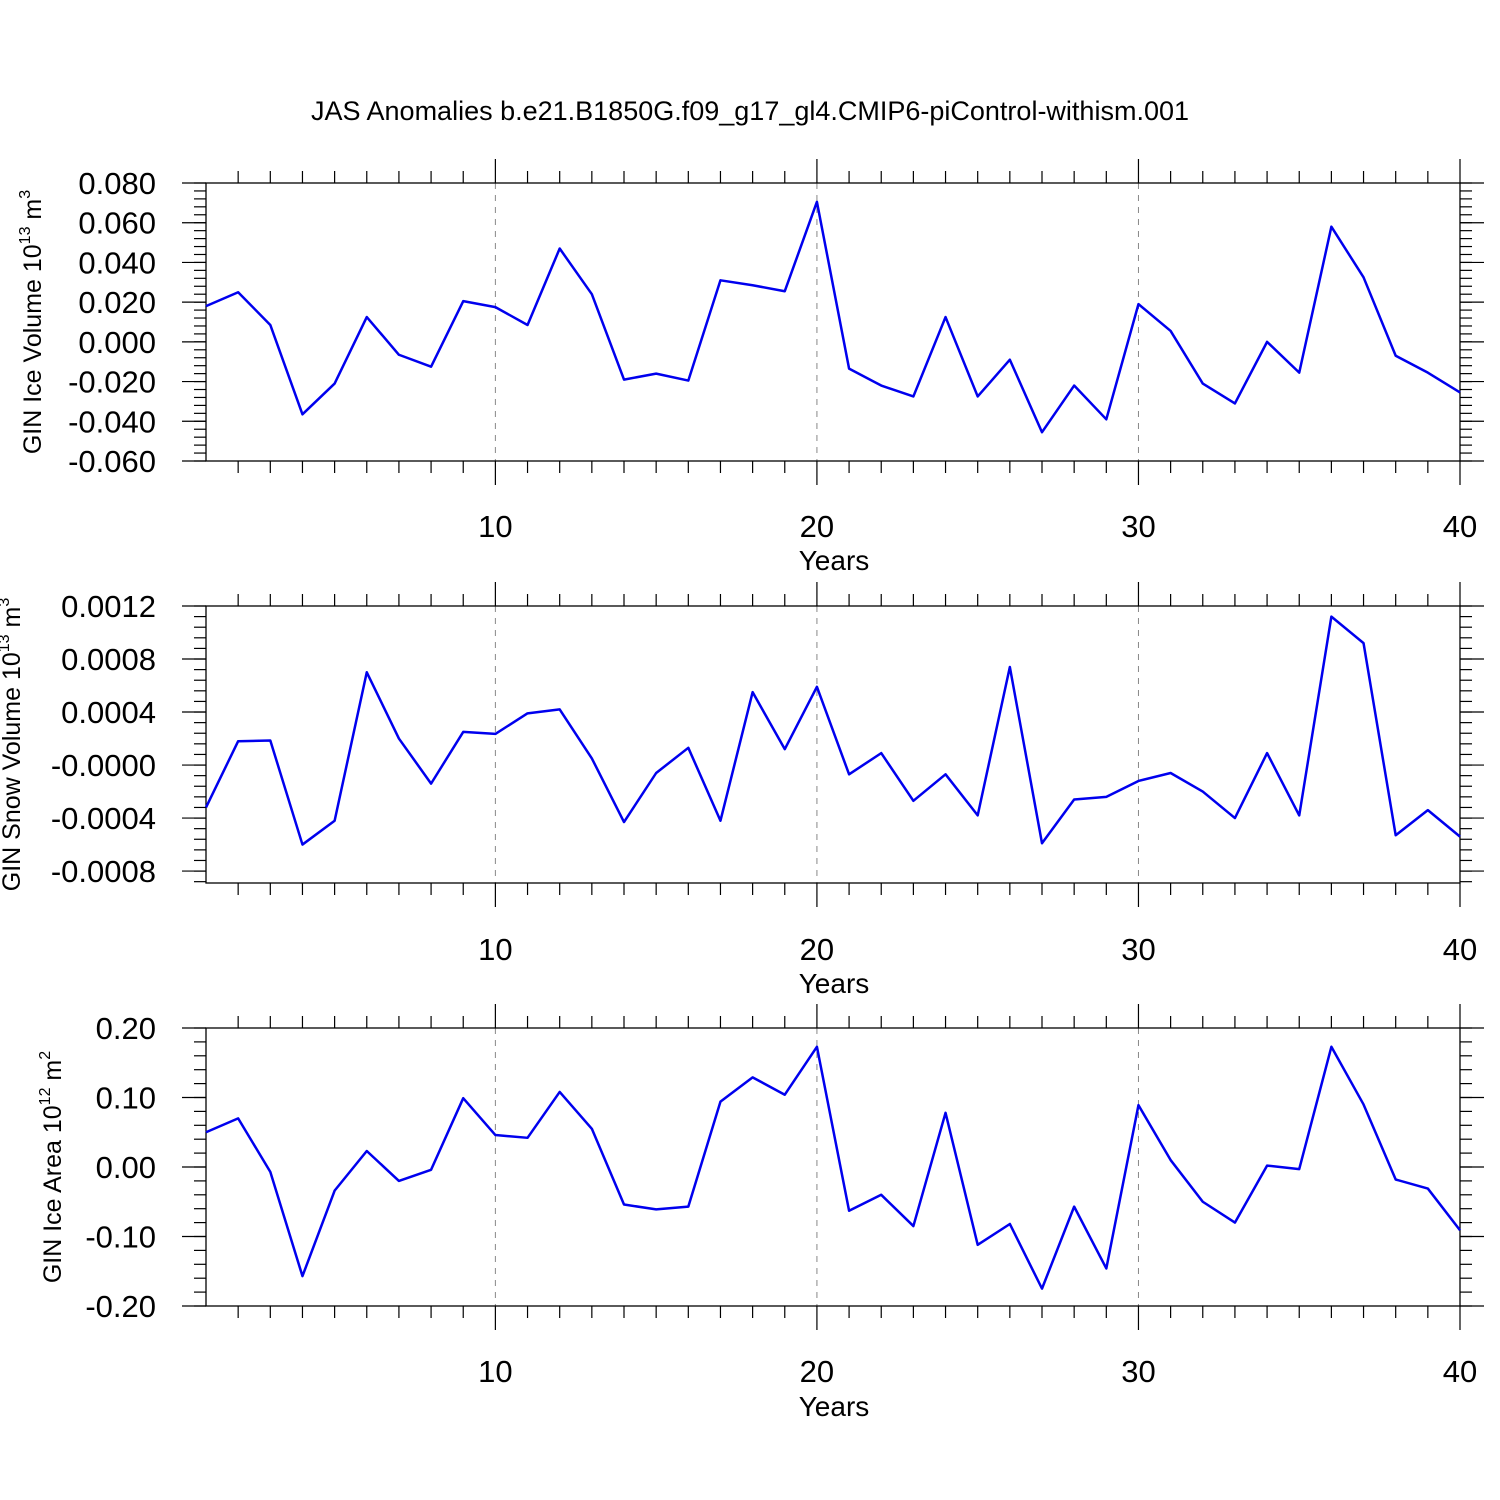 This screenshot has height=1500, width=1500. What do you see at coordinates (126, 1167) in the screenshot?
I see `y-tick-label: 0.00` at bounding box center [126, 1167].